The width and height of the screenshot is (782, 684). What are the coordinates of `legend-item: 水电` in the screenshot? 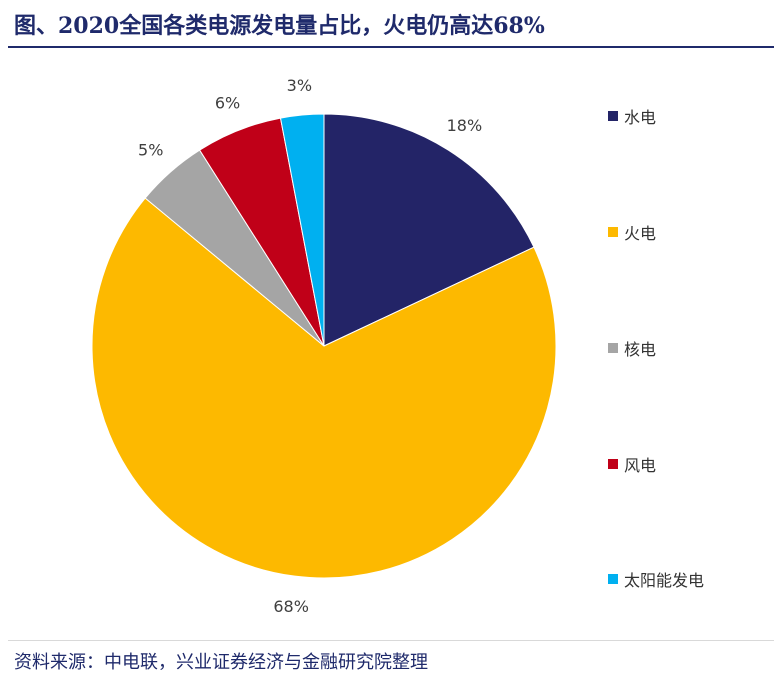 It's located at (632, 116).